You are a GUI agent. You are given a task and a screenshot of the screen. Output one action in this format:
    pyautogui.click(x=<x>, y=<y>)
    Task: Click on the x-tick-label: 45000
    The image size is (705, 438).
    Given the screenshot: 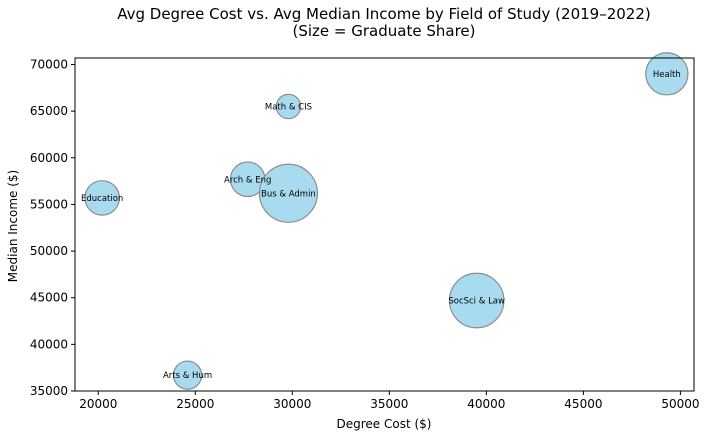 What is the action you would take?
    pyautogui.click(x=583, y=404)
    